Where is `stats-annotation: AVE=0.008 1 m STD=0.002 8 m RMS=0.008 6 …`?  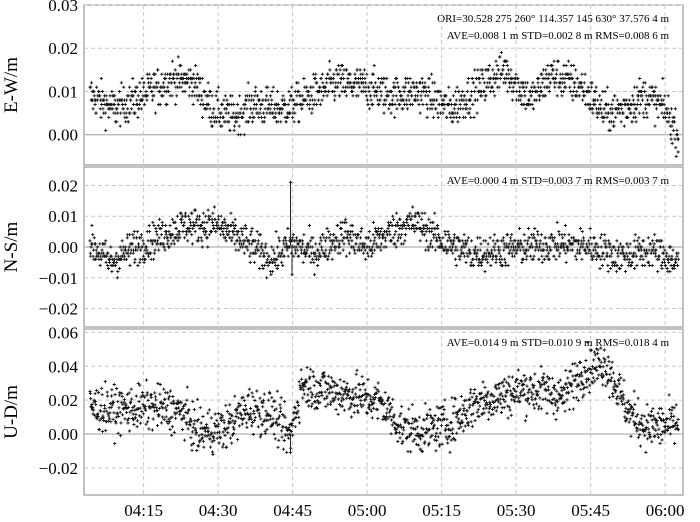 stats-annotation: AVE=0.008 1 m STD=0.002 8 m RMS=0.008 6 … is located at coordinates (558, 36).